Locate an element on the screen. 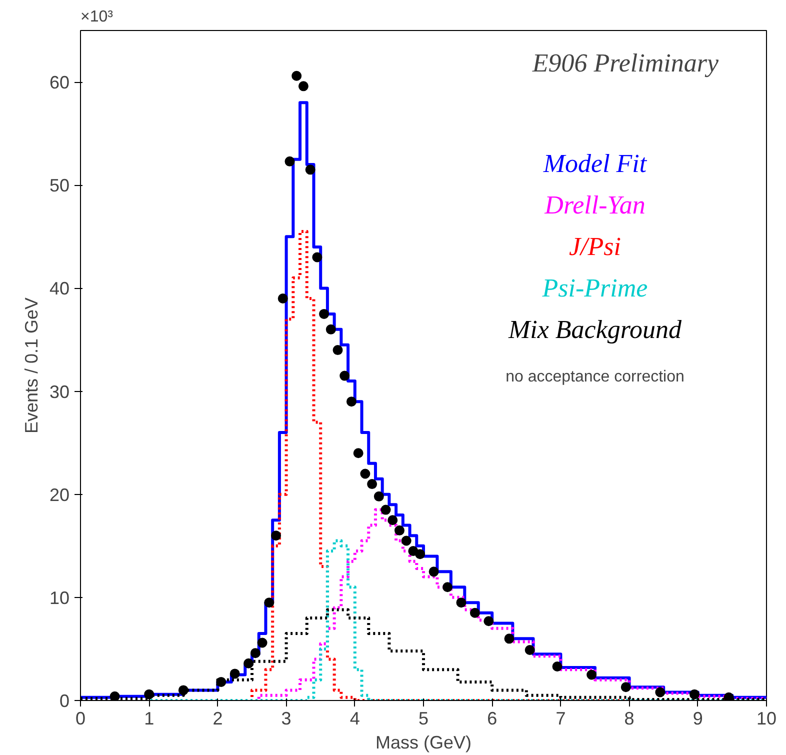 The image size is (786, 755). text: Drell-Yan is located at coordinates (595, 205).